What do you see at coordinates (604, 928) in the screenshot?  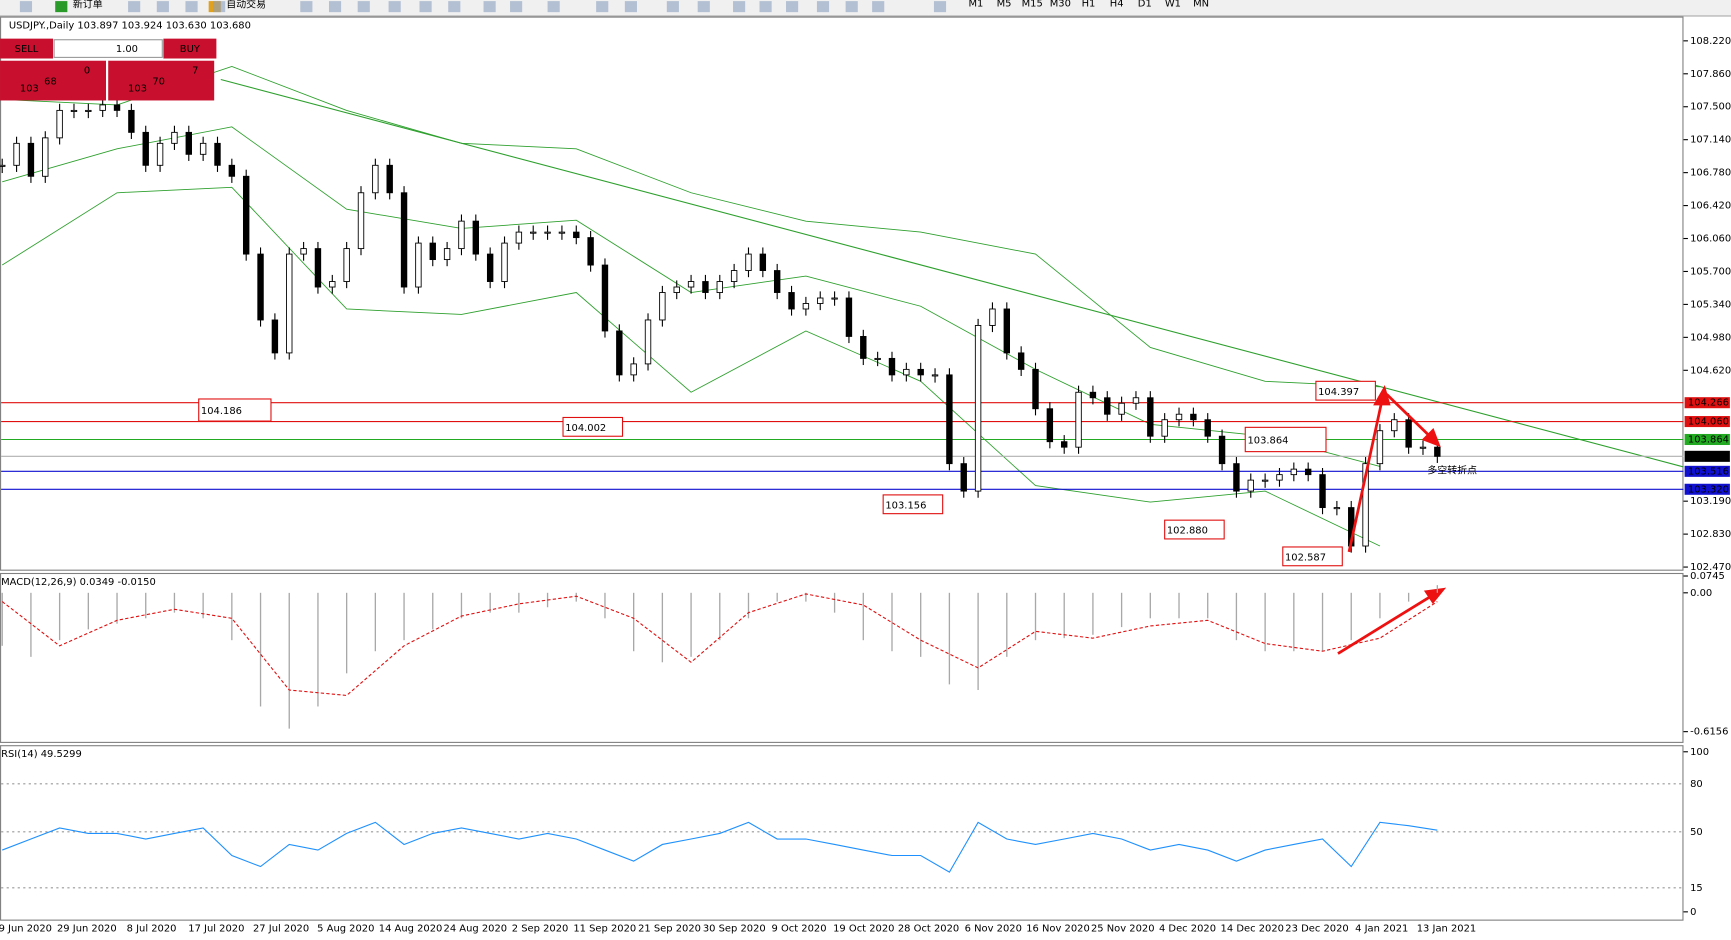 I see `date-label: 11 Sep 2020` at bounding box center [604, 928].